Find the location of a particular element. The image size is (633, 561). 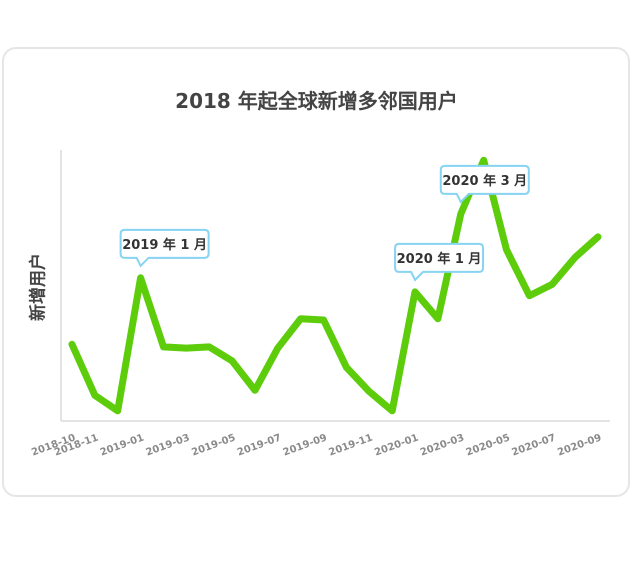

x-tick-label: 2020-01 is located at coordinates (396, 445).